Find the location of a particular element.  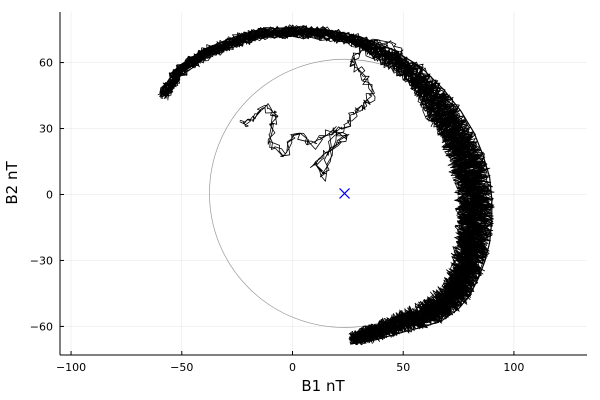

center-marker-layer is located at coordinates (344, 193).